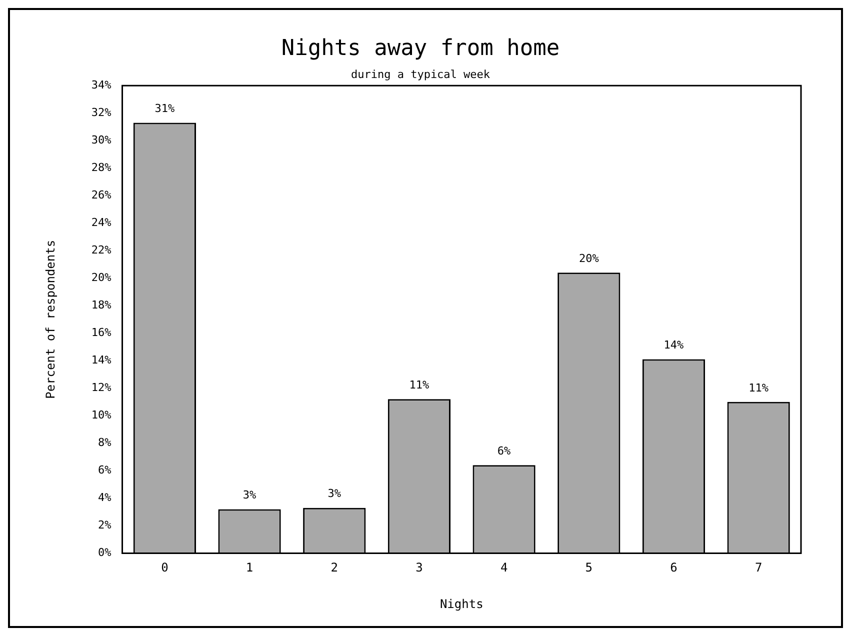 This screenshot has height=642, width=857. I want to click on y-tick-label: 8%, so click(105, 443).